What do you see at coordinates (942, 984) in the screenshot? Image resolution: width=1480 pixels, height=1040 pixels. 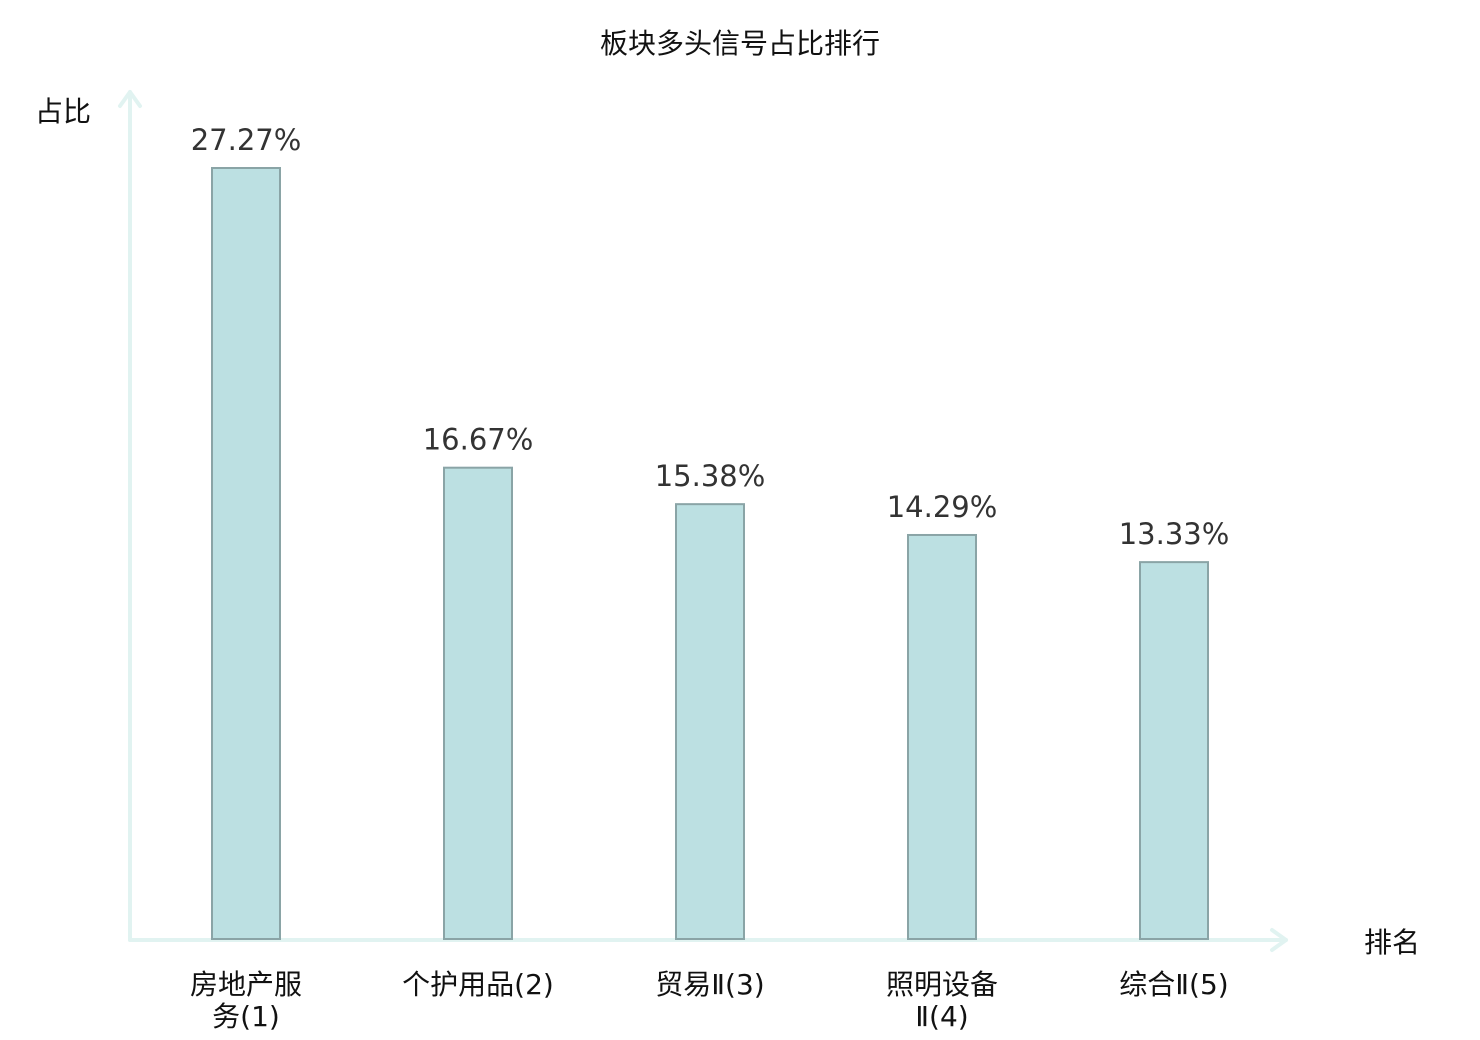 I see `category-label-4-line-1: 照明设备` at bounding box center [942, 984].